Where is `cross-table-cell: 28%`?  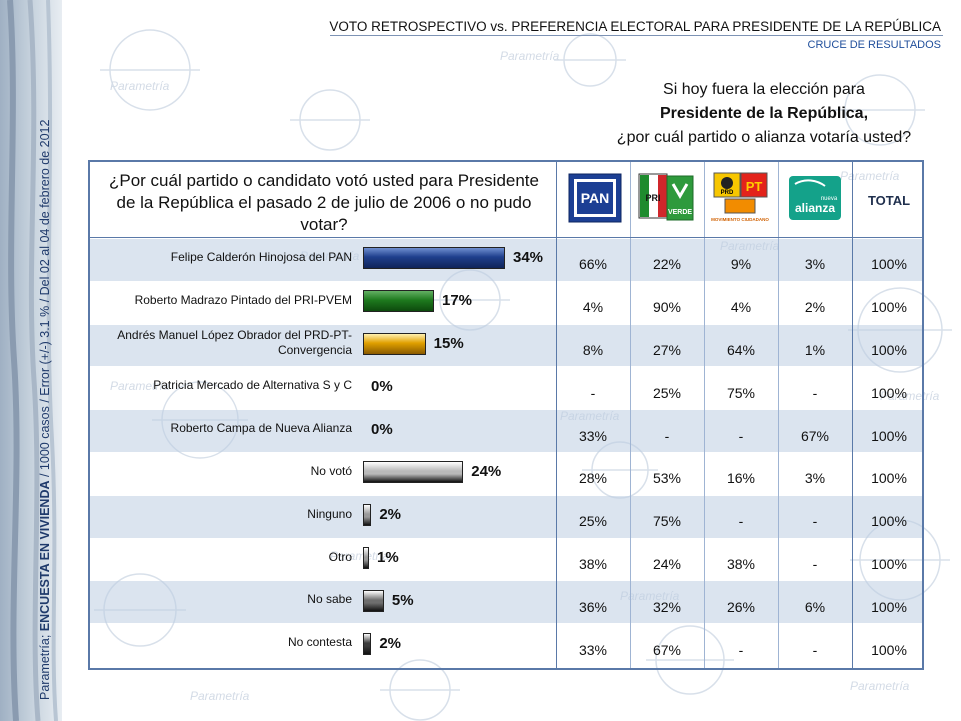
cross-table-cell: 28% is located at coordinates (593, 478).